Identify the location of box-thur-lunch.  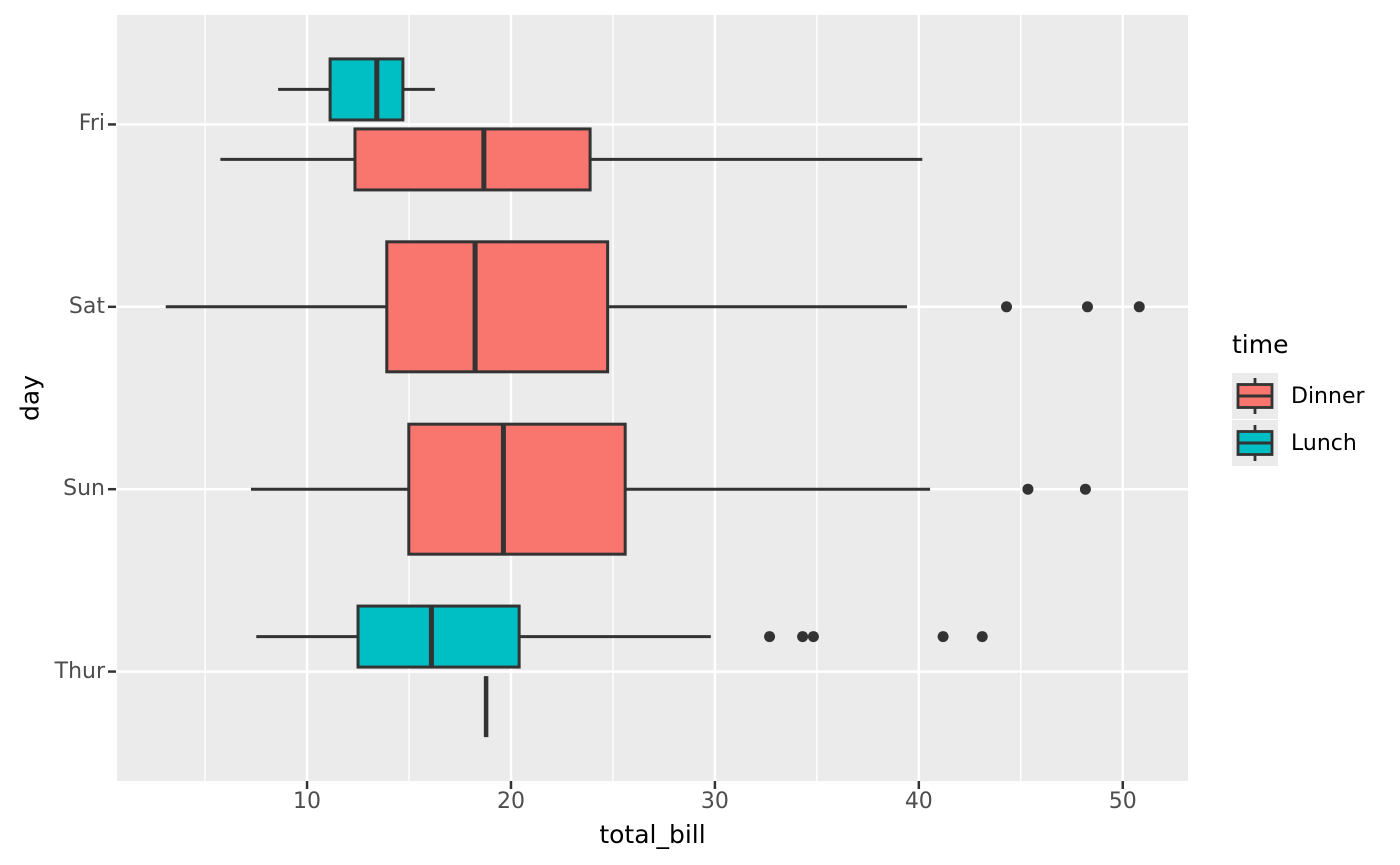
(438, 636).